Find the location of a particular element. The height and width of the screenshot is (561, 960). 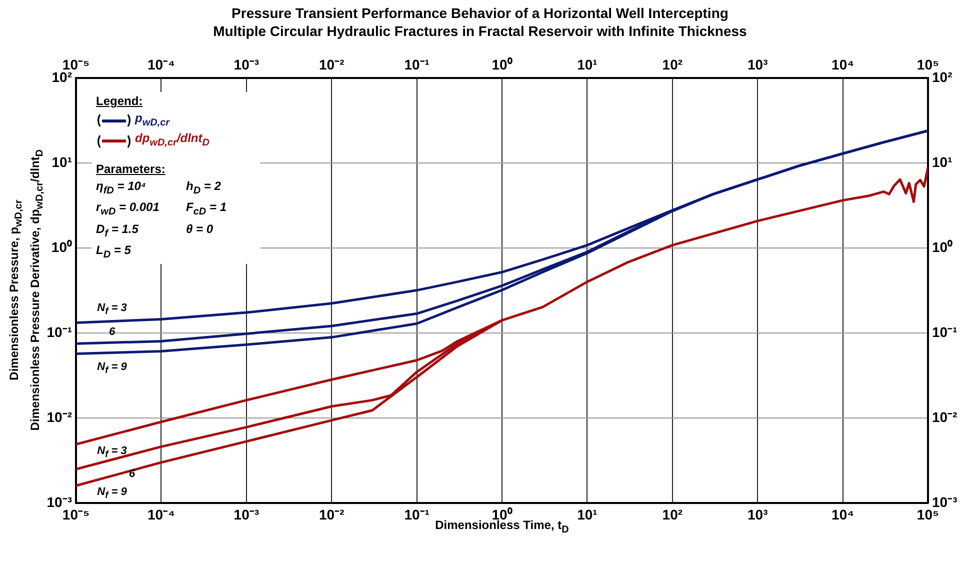

x-tick-label: 10⁻³ is located at coordinates (247, 514).